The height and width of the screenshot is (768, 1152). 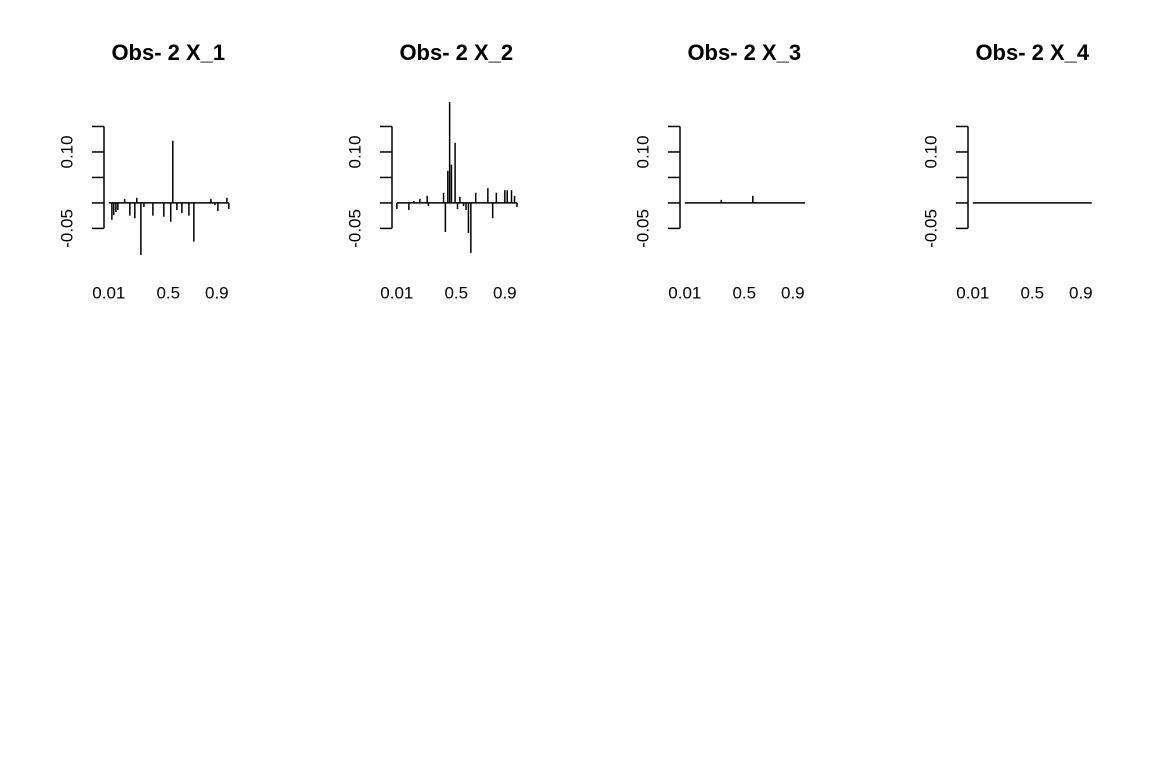 What do you see at coordinates (744, 52) in the screenshot?
I see `chart-title: Obs- 2 X_3` at bounding box center [744, 52].